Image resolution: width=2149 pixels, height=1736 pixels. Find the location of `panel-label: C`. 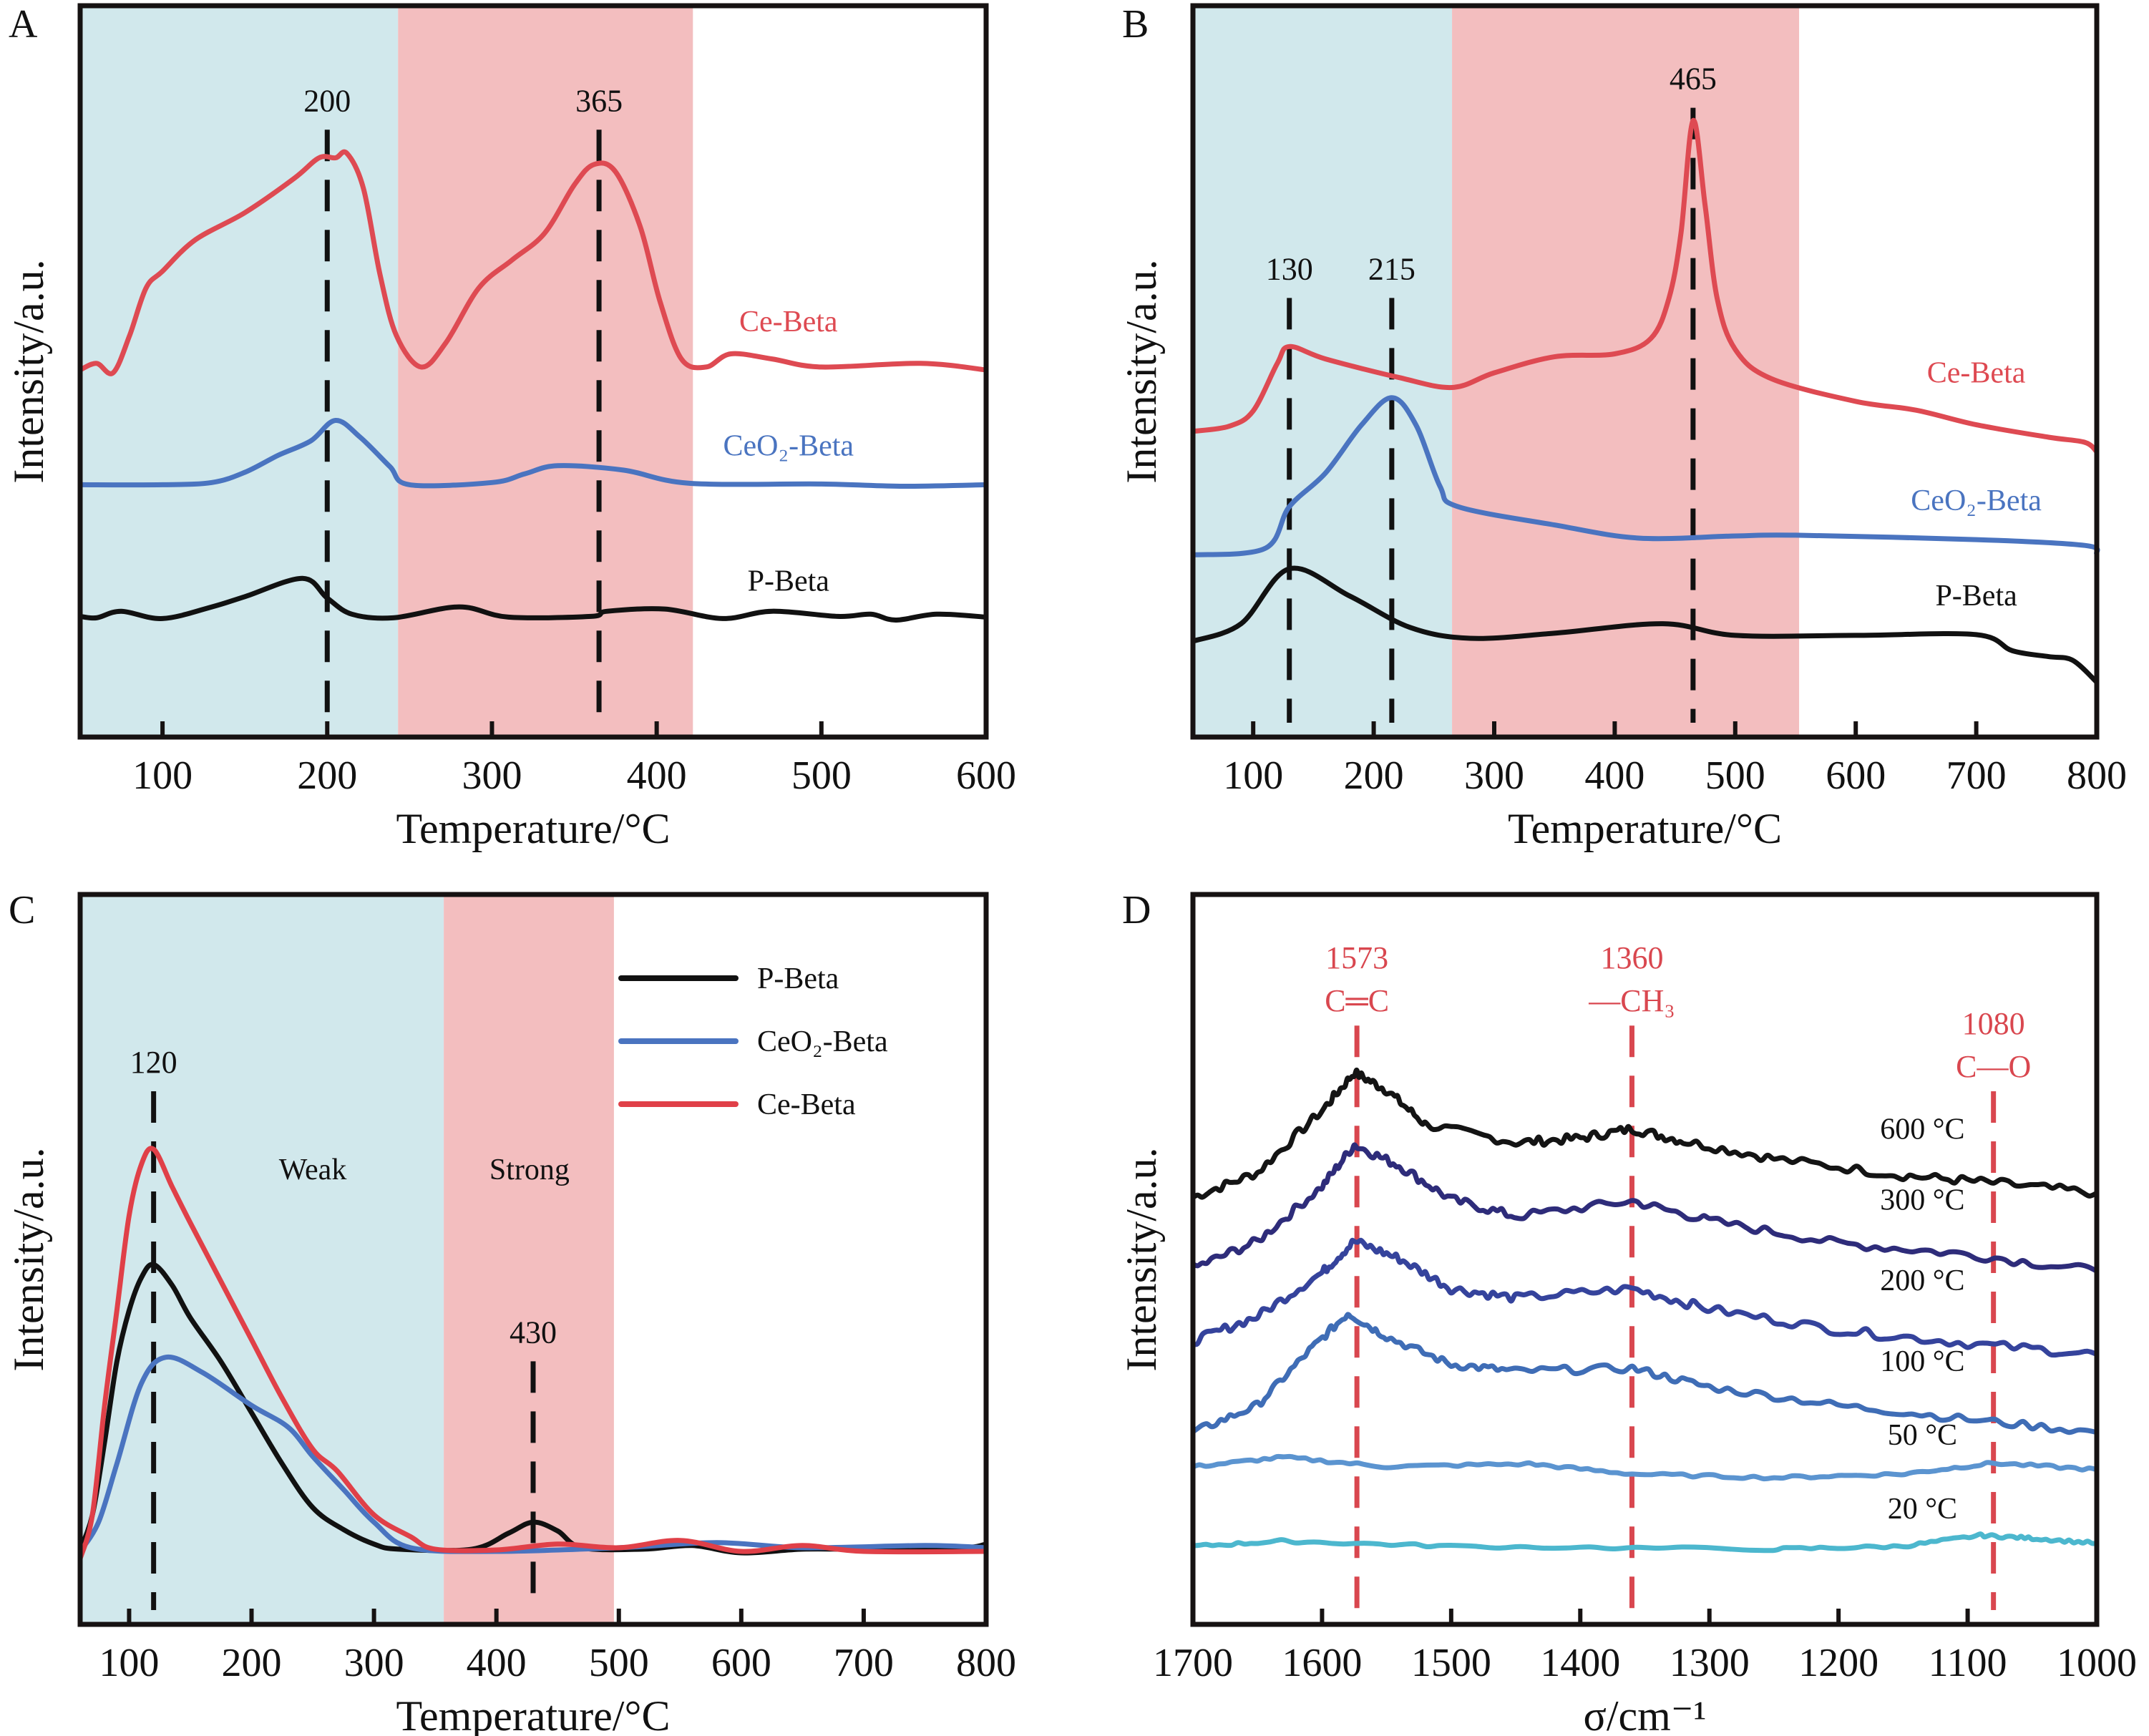

panel-label: C is located at coordinates (22, 910).